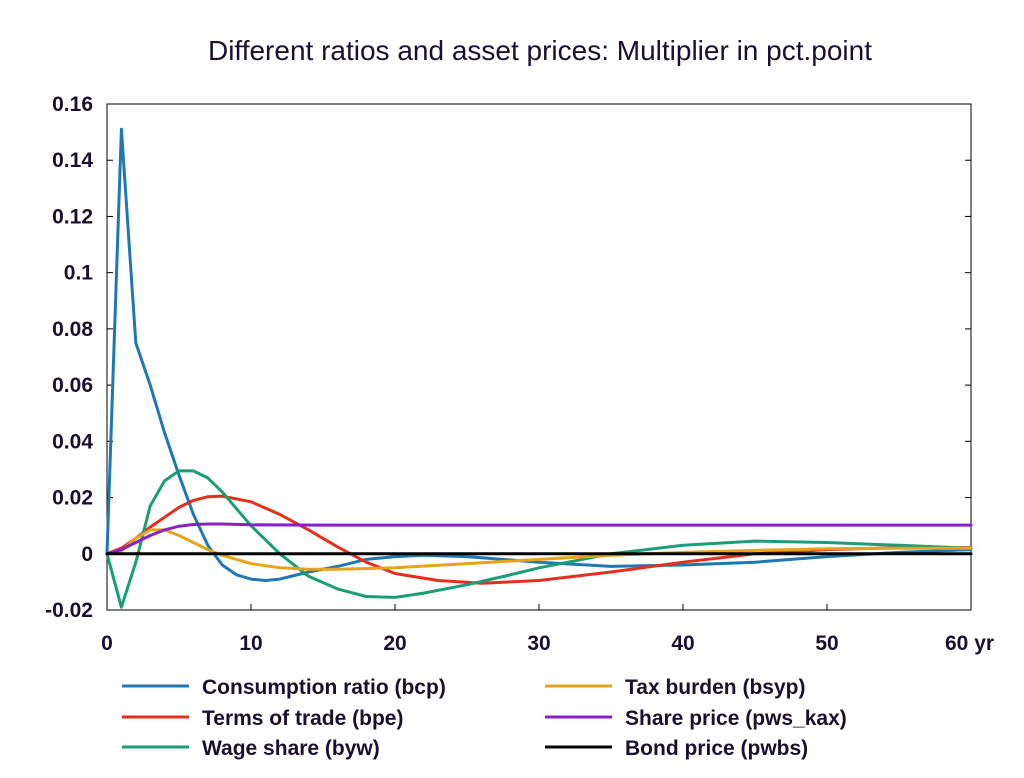 The image size is (1024, 778). I want to click on legend-label: Tax burden (bsyp), so click(715, 687).